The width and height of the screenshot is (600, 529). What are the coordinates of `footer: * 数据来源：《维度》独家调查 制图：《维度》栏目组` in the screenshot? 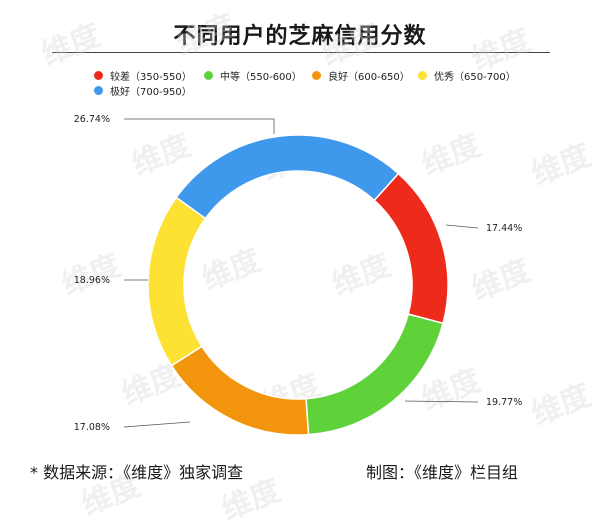 It's located at (300, 470).